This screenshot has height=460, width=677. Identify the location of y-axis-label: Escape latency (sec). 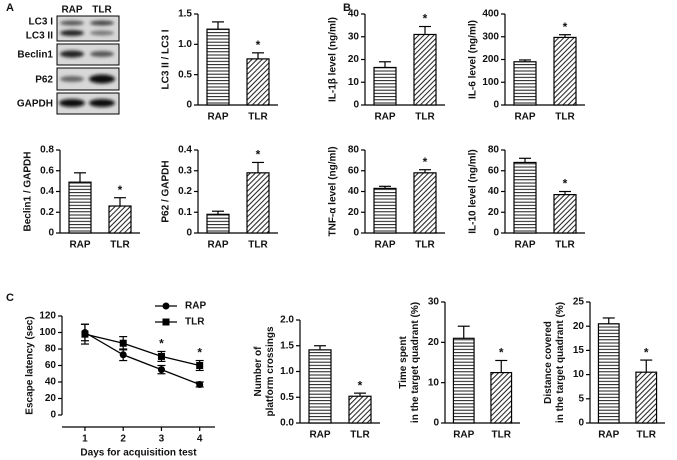
(30, 365).